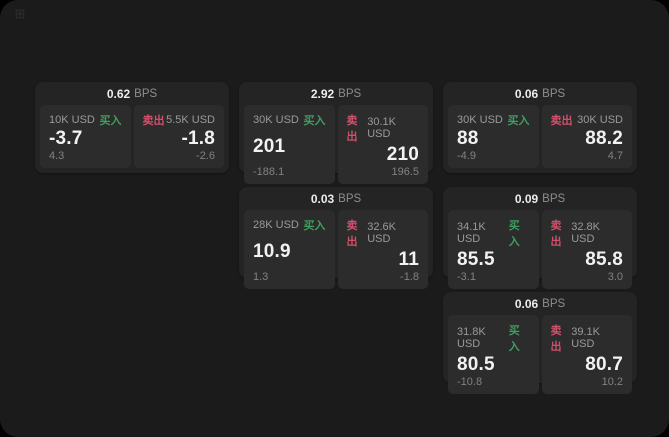 This screenshot has width=669, height=437. What do you see at coordinates (322, 93) in the screenshot?
I see `bps-value: 2.92` at bounding box center [322, 93].